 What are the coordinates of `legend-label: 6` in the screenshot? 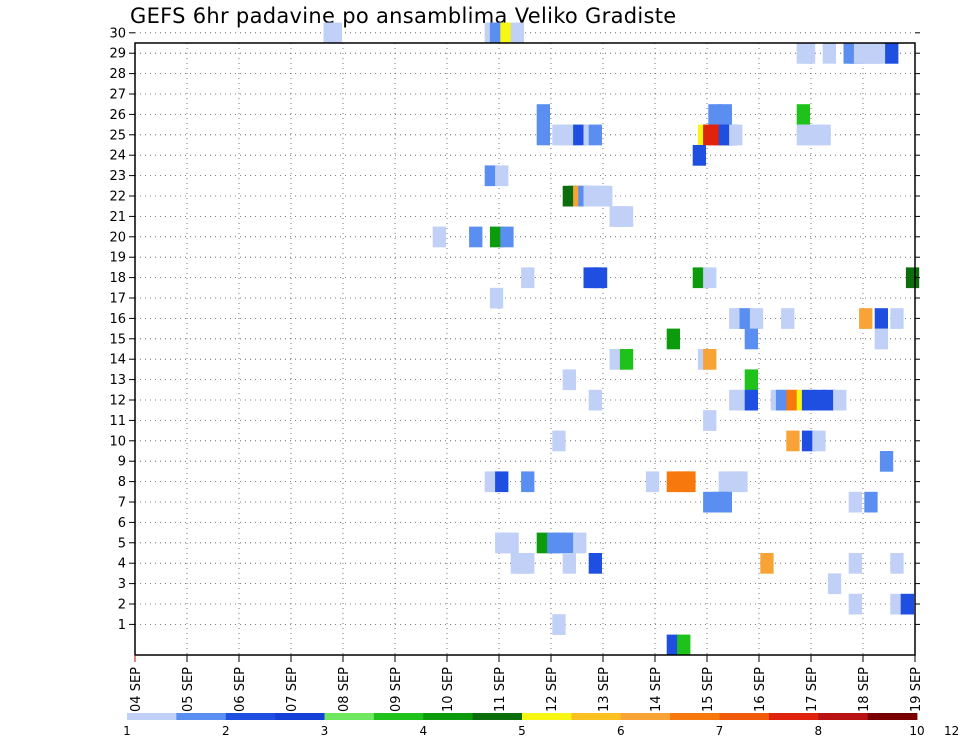 It's located at (621, 731).